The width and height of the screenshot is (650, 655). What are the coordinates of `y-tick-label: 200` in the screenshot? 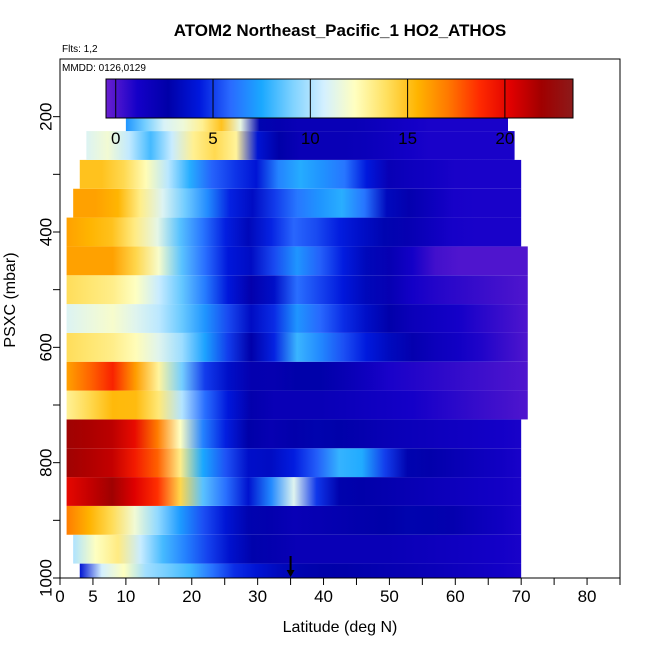 It's located at (46, 116).